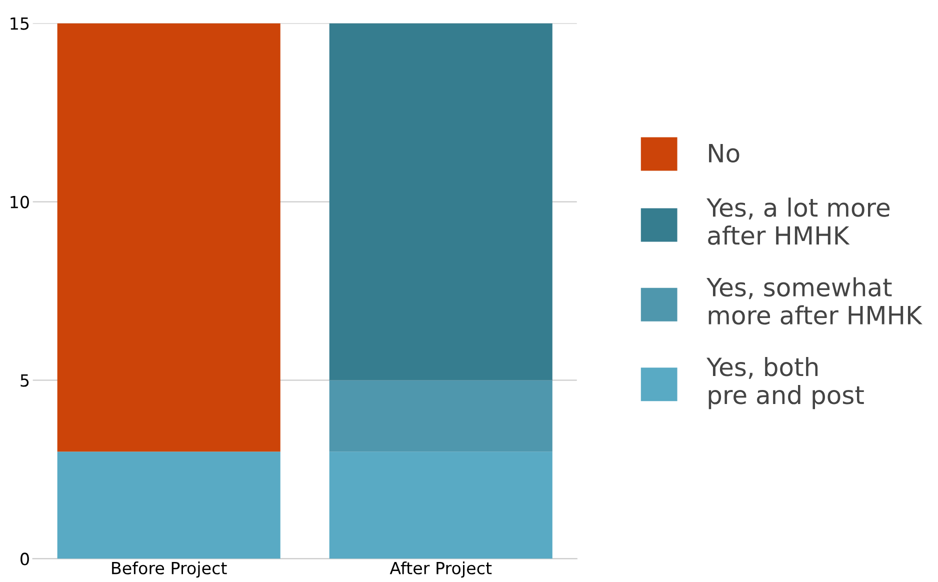 The height and width of the screenshot is (582, 938). I want to click on legend-label: No, so click(724, 153).